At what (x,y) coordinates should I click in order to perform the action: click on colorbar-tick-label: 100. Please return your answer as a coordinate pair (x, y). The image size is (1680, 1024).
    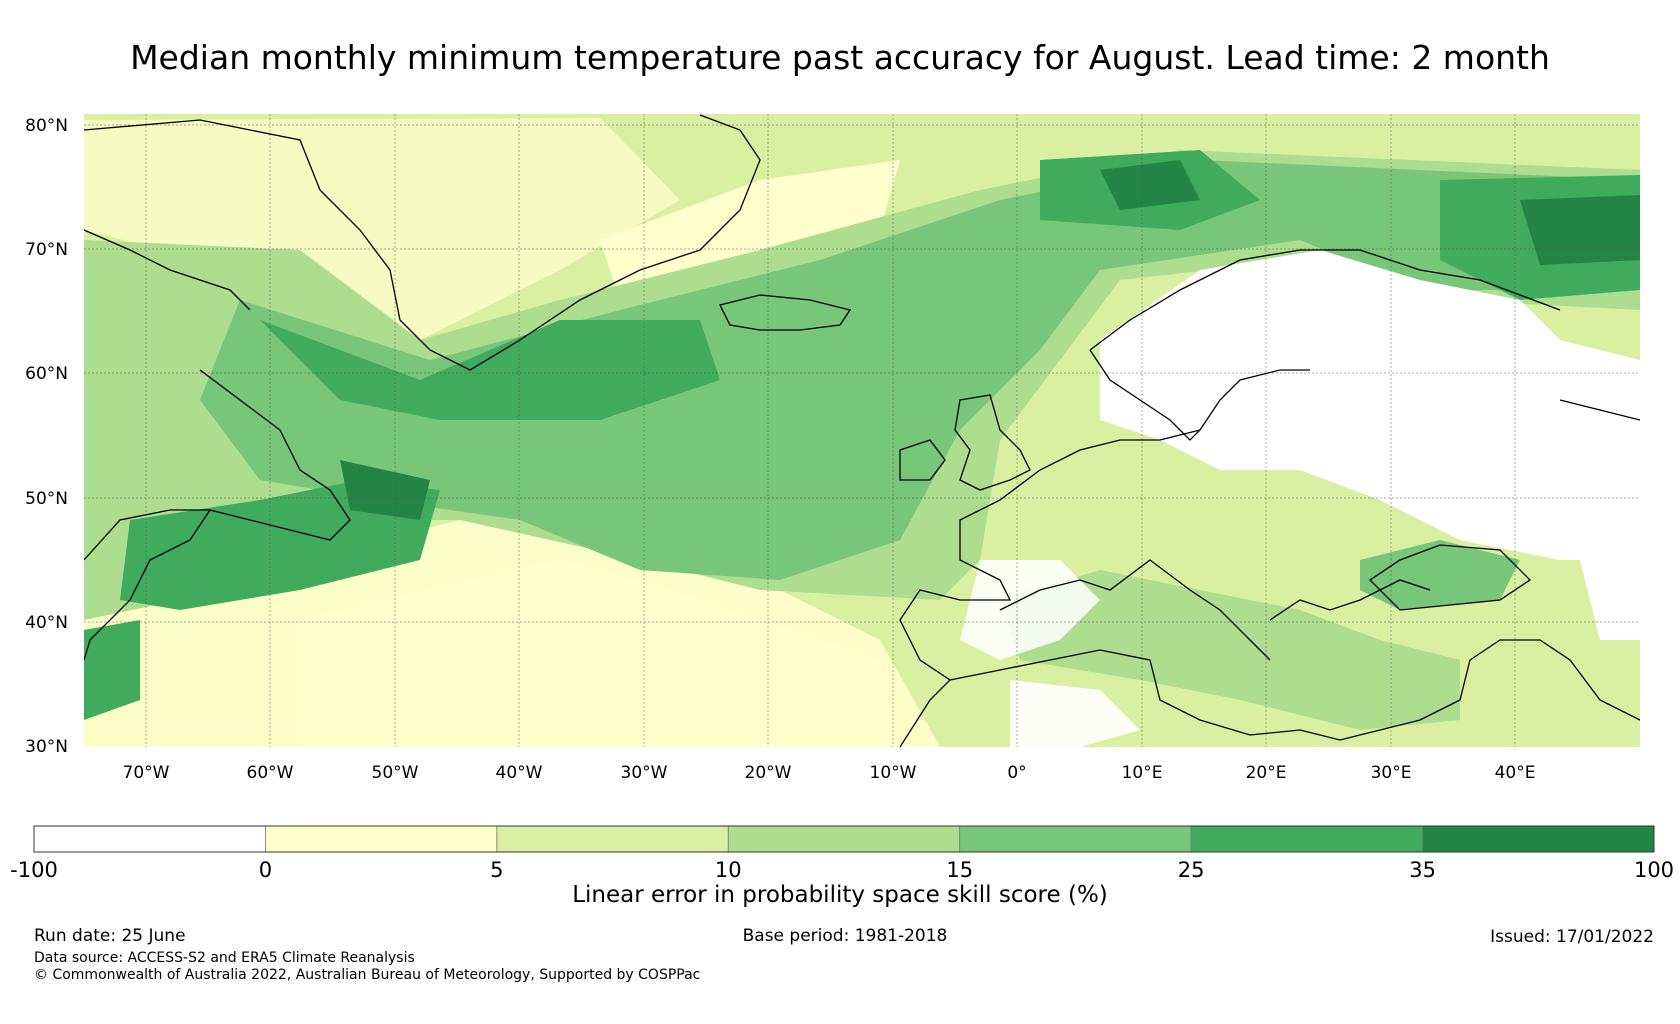
    Looking at the image, I should click on (1654, 870).